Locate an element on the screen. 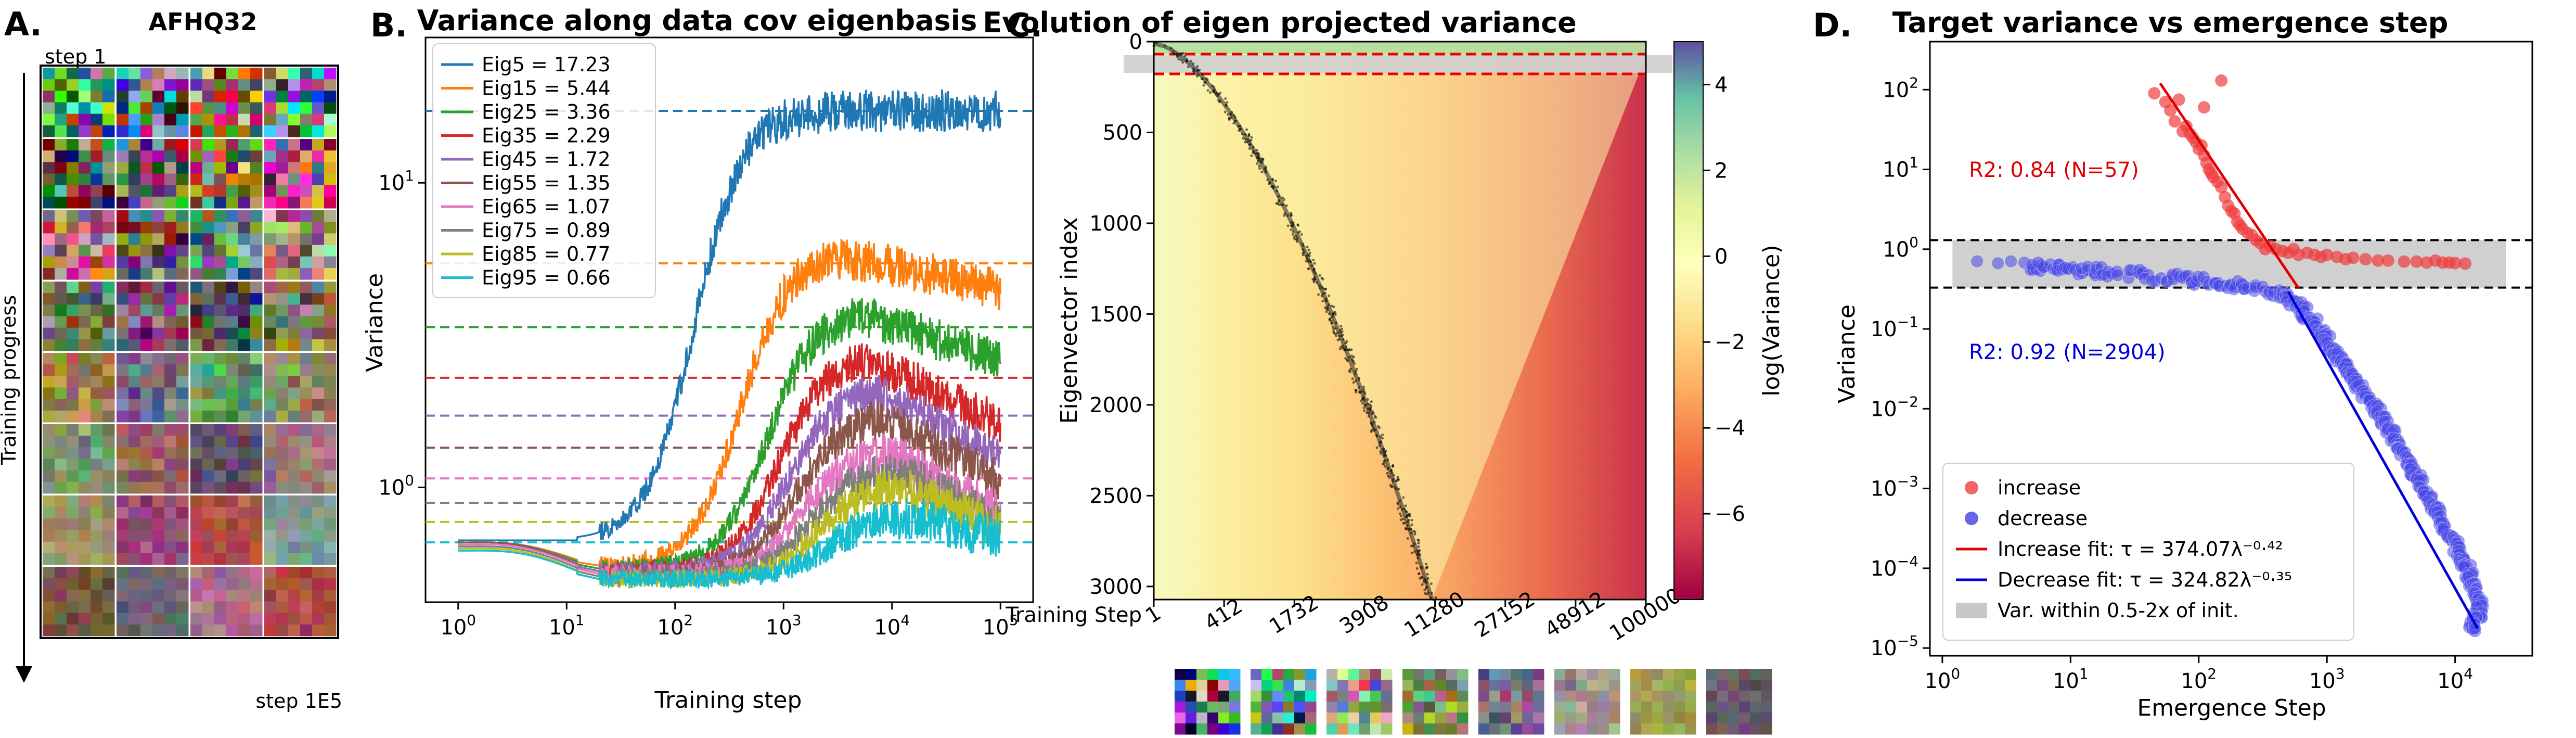 This screenshot has height=738, width=2576. y-tick-label: 10⁻⁴ is located at coordinates (1894, 567).